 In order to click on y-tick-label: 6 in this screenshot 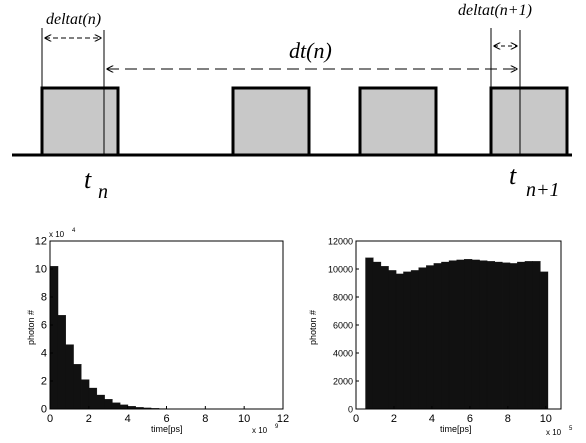, I will do `click(44, 326)`.